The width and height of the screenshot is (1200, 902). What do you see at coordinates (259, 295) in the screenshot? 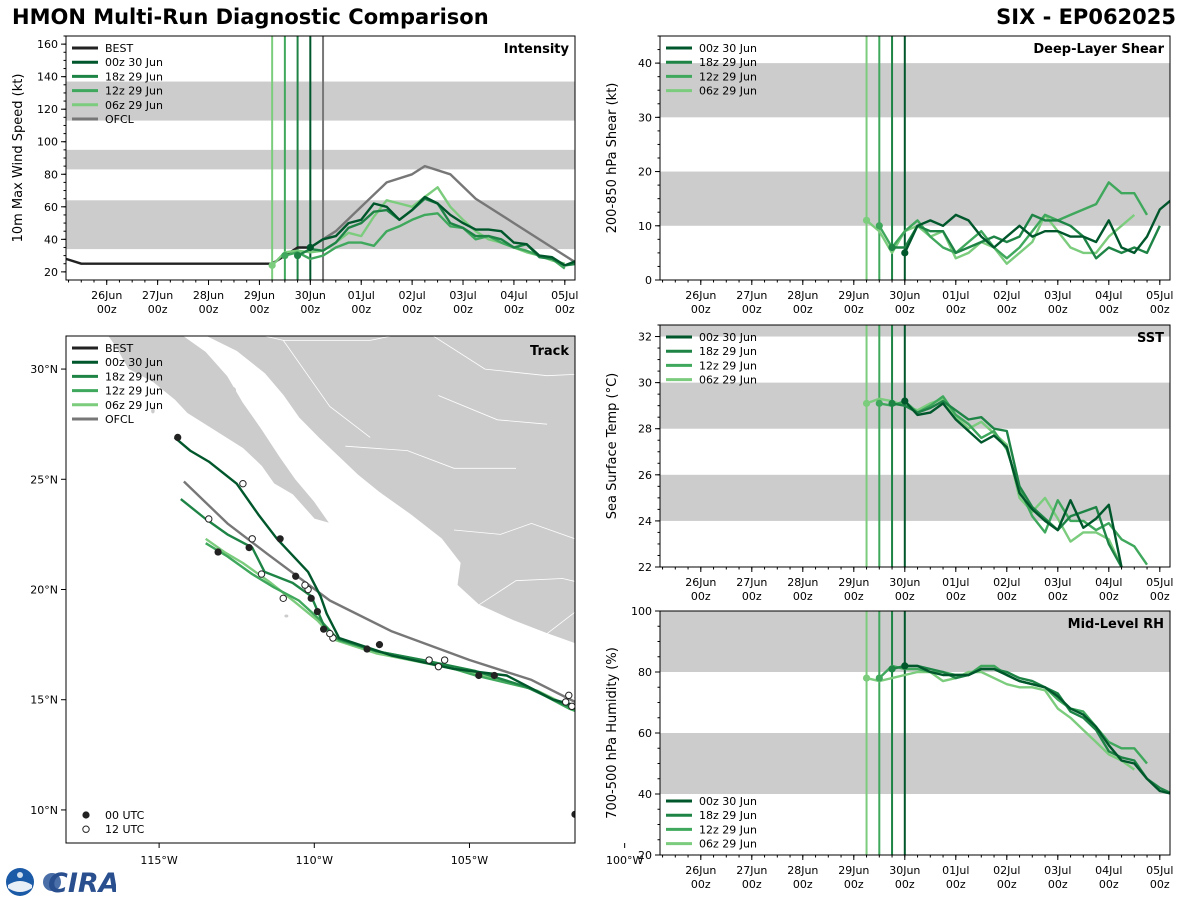
I see `intensity-xtick-label: 29Jun` at bounding box center [259, 295].